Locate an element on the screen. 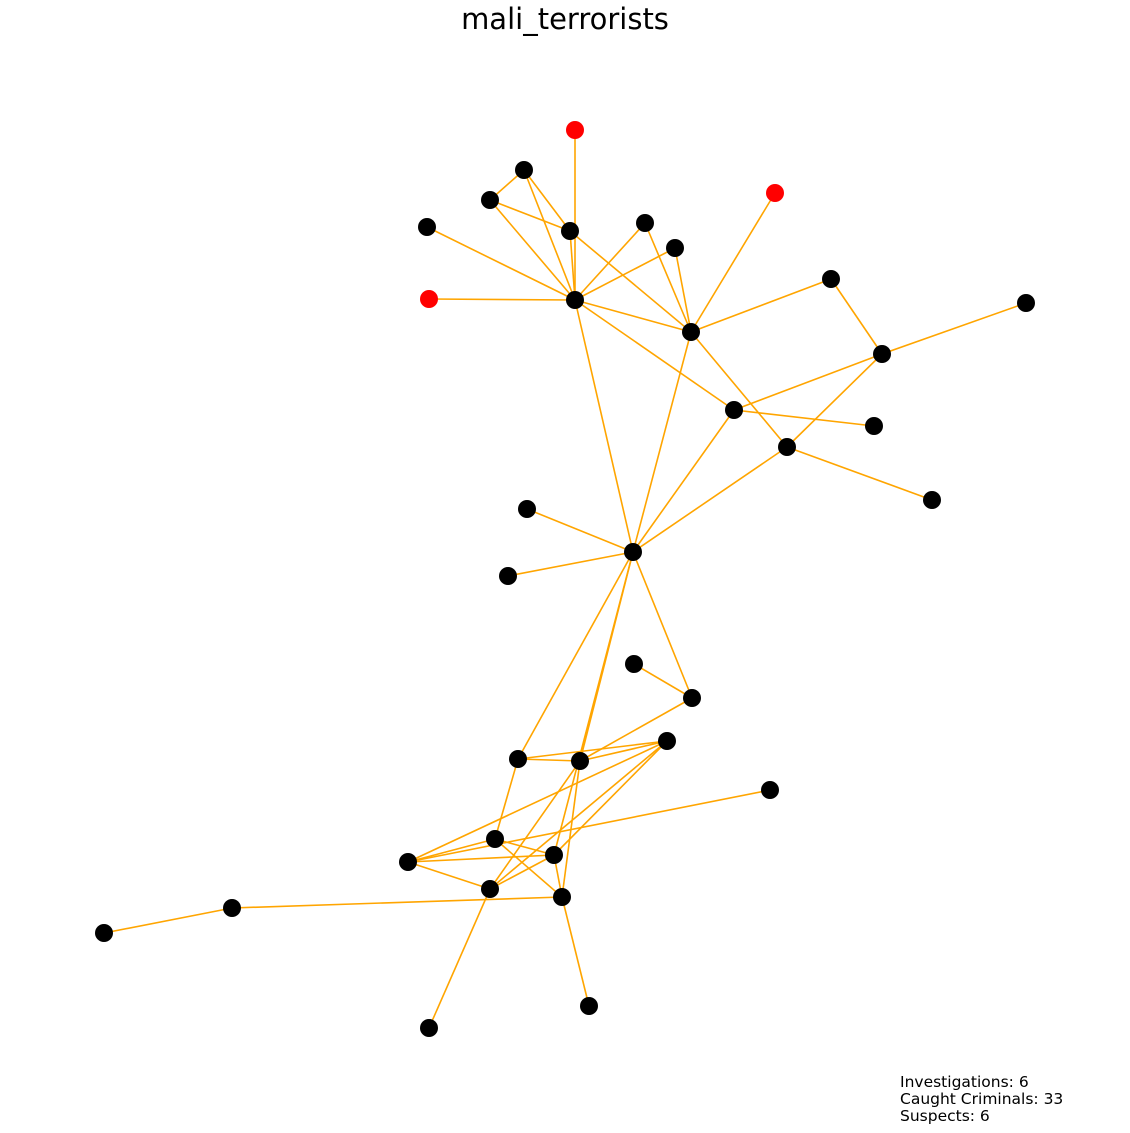 The image size is (1130, 1133). node-n23 is located at coordinates (518, 759).